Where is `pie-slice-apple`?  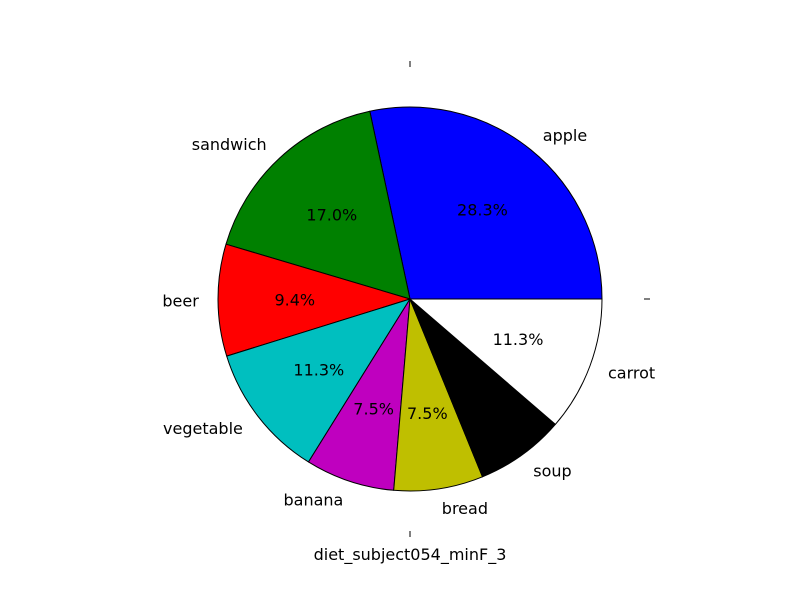 pie-slice-apple is located at coordinates (486, 203).